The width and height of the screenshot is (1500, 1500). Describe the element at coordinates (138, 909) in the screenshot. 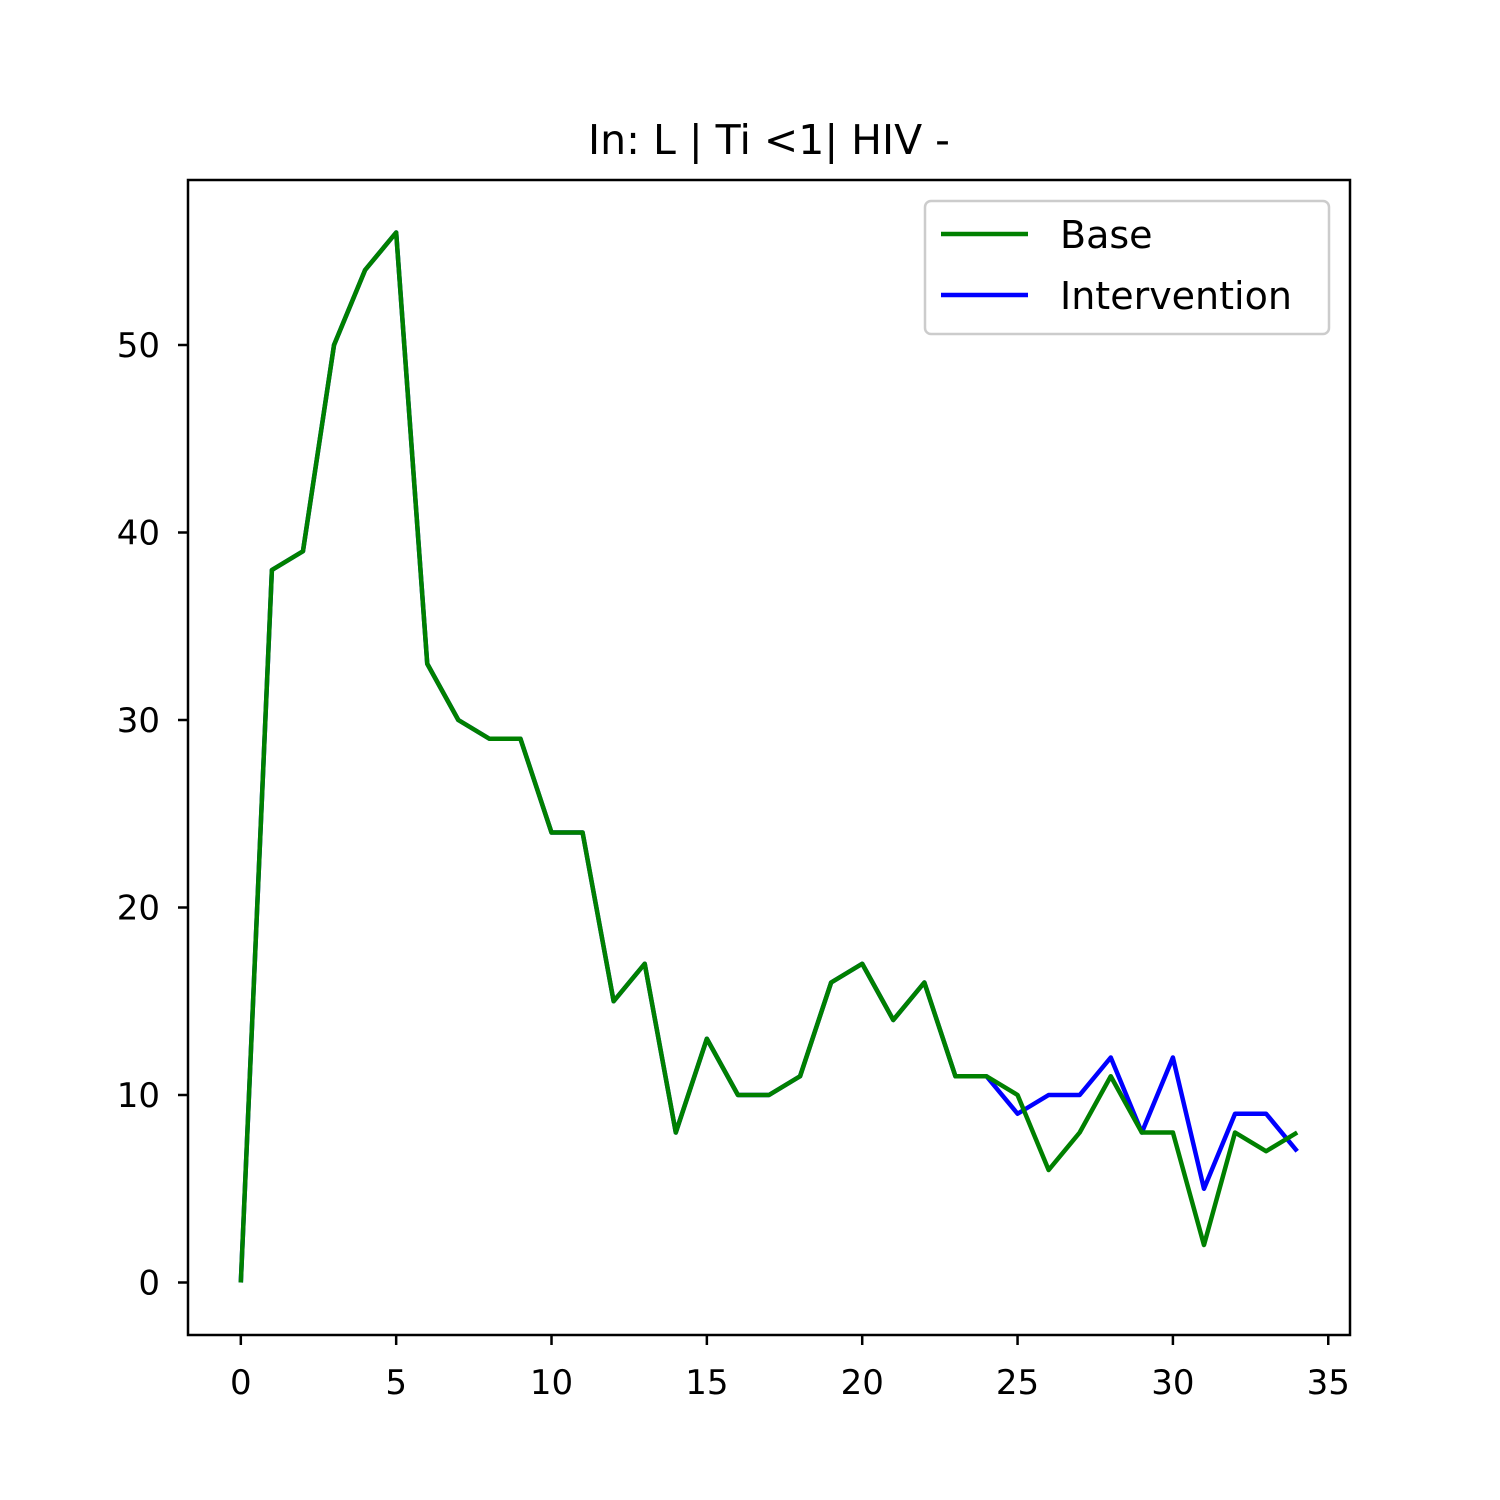

I see `y-tick-label: 20` at that location.